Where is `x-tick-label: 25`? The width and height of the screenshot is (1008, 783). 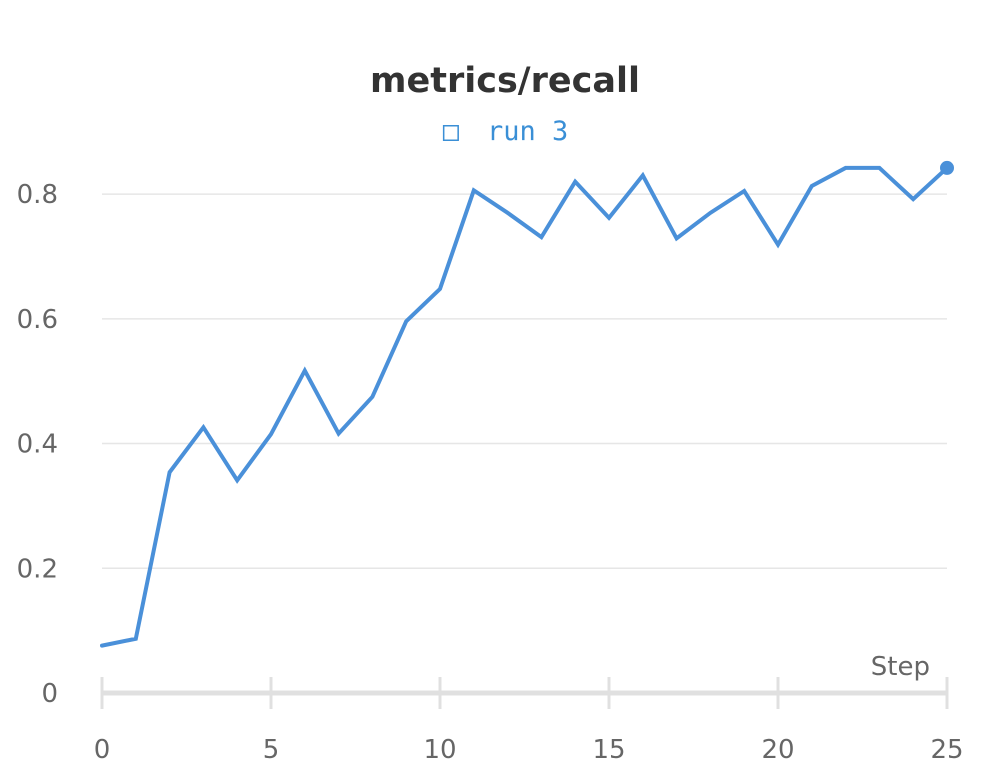
x-tick-label: 25 is located at coordinates (946, 750).